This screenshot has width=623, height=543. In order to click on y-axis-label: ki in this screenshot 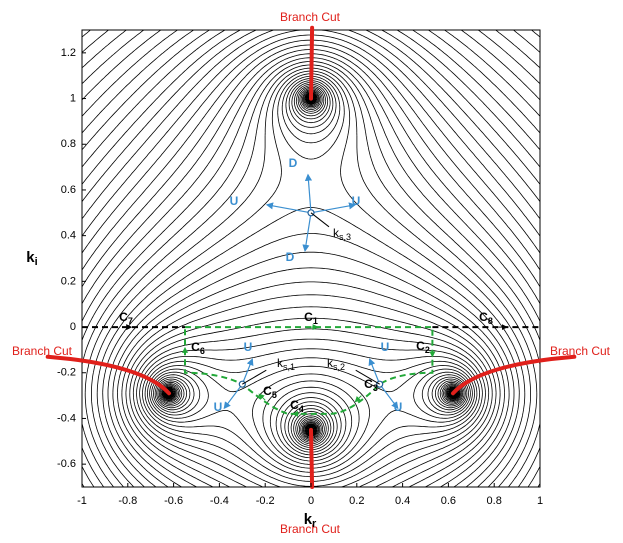, I will do `click(31, 258)`.